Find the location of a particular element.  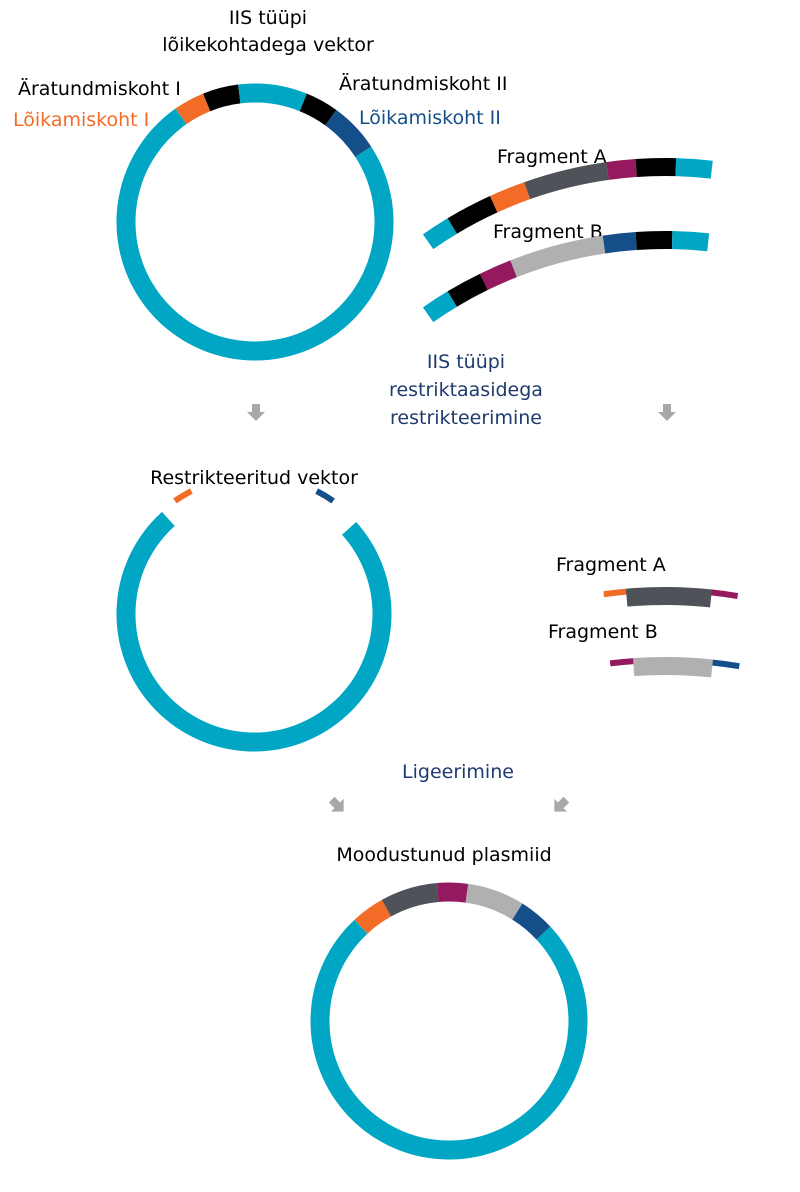

diagonal-arrow-left-icon is located at coordinates (336, 804).